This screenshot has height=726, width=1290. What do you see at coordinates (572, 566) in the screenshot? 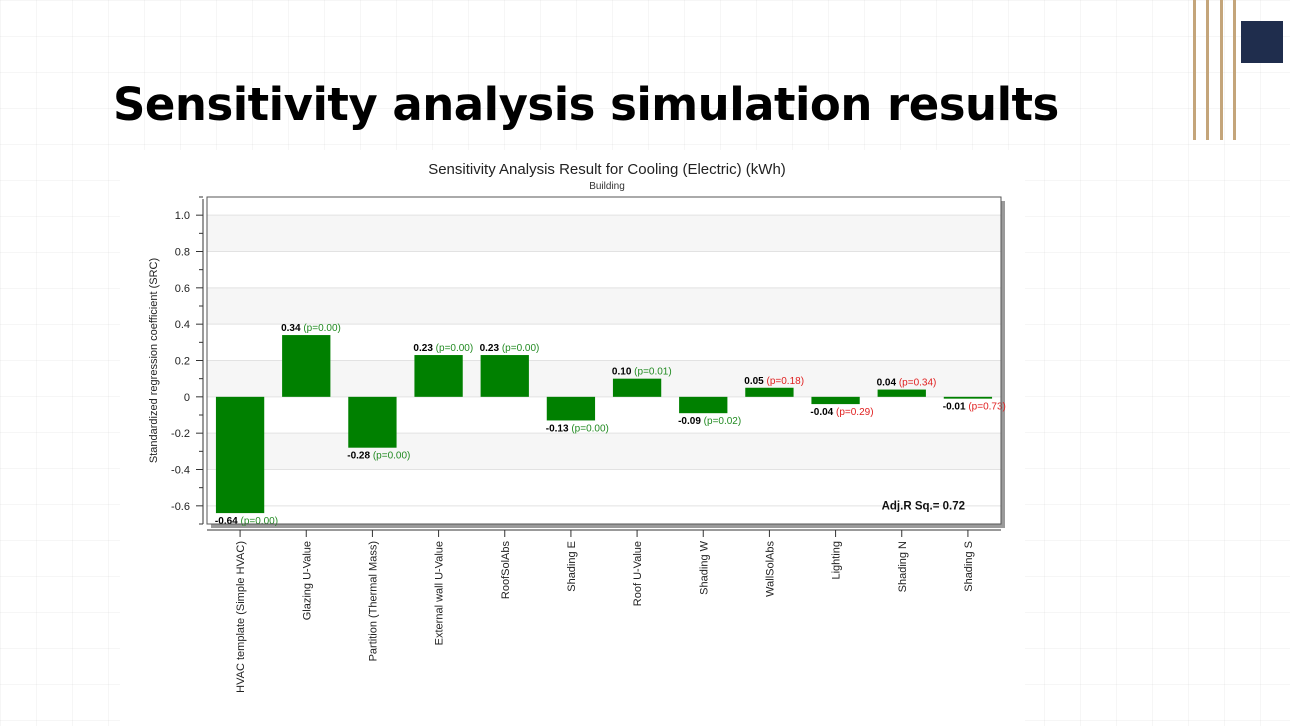
I see `x-category-label: Shading E` at bounding box center [572, 566].